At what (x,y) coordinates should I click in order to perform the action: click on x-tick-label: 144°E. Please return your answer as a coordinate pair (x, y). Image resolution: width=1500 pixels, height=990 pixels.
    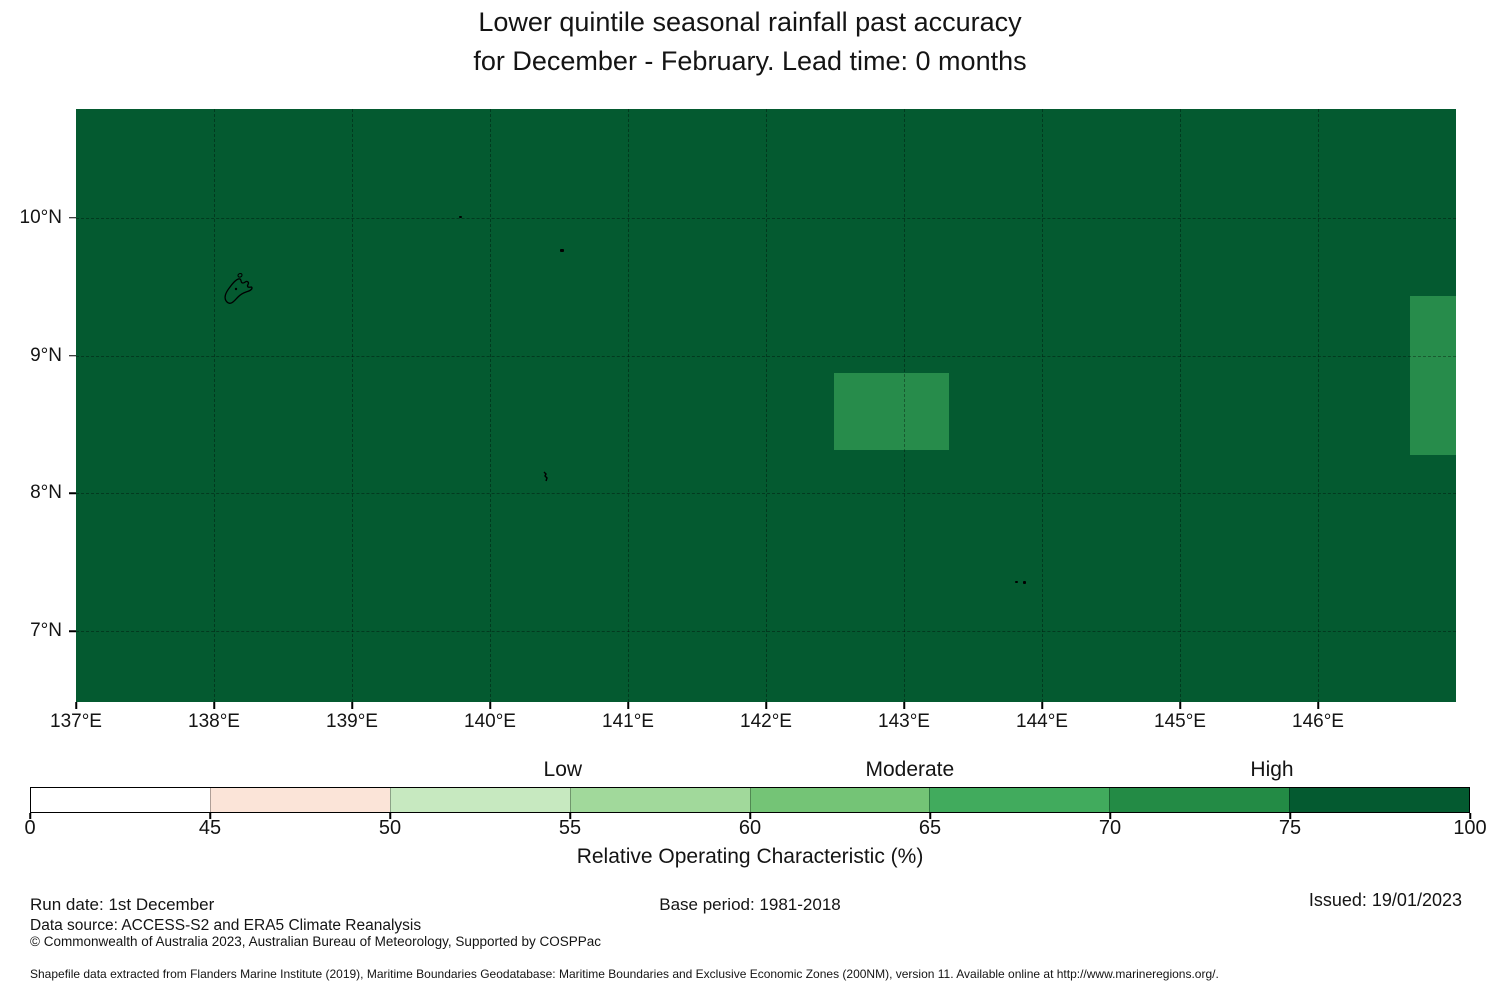
    Looking at the image, I should click on (1042, 721).